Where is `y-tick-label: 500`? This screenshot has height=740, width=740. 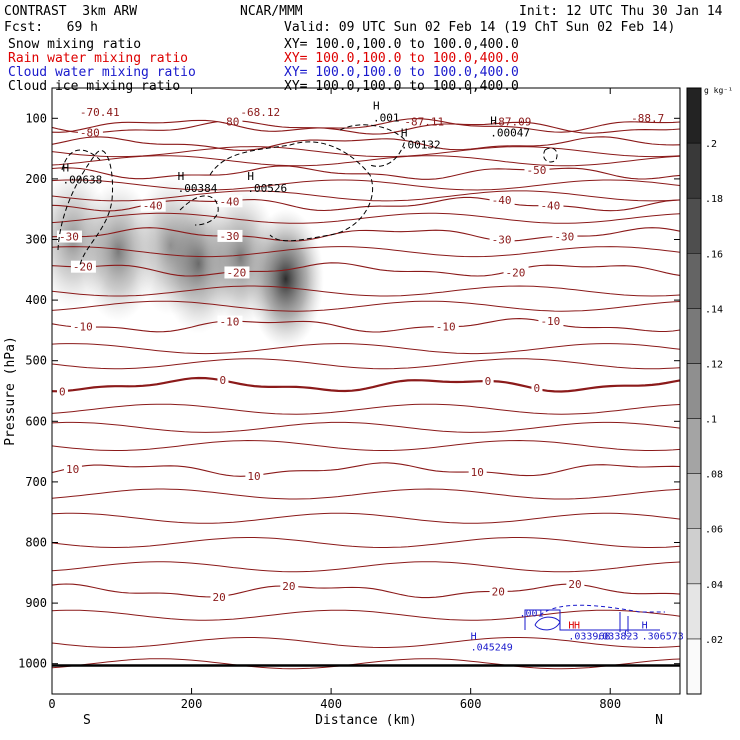 y-tick-label: 500 is located at coordinates (36, 361).